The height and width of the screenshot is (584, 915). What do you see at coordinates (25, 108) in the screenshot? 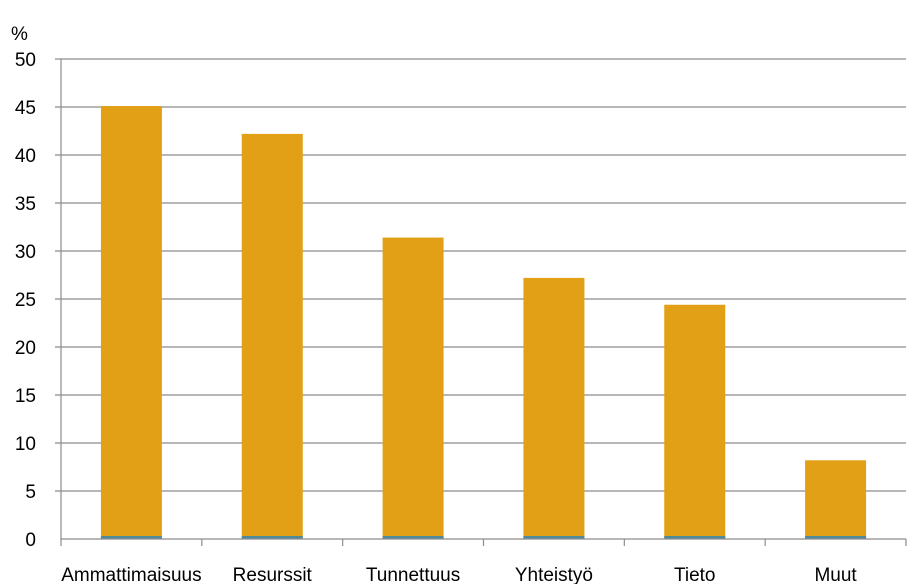
I see `y-tick-label: 45` at bounding box center [25, 108].